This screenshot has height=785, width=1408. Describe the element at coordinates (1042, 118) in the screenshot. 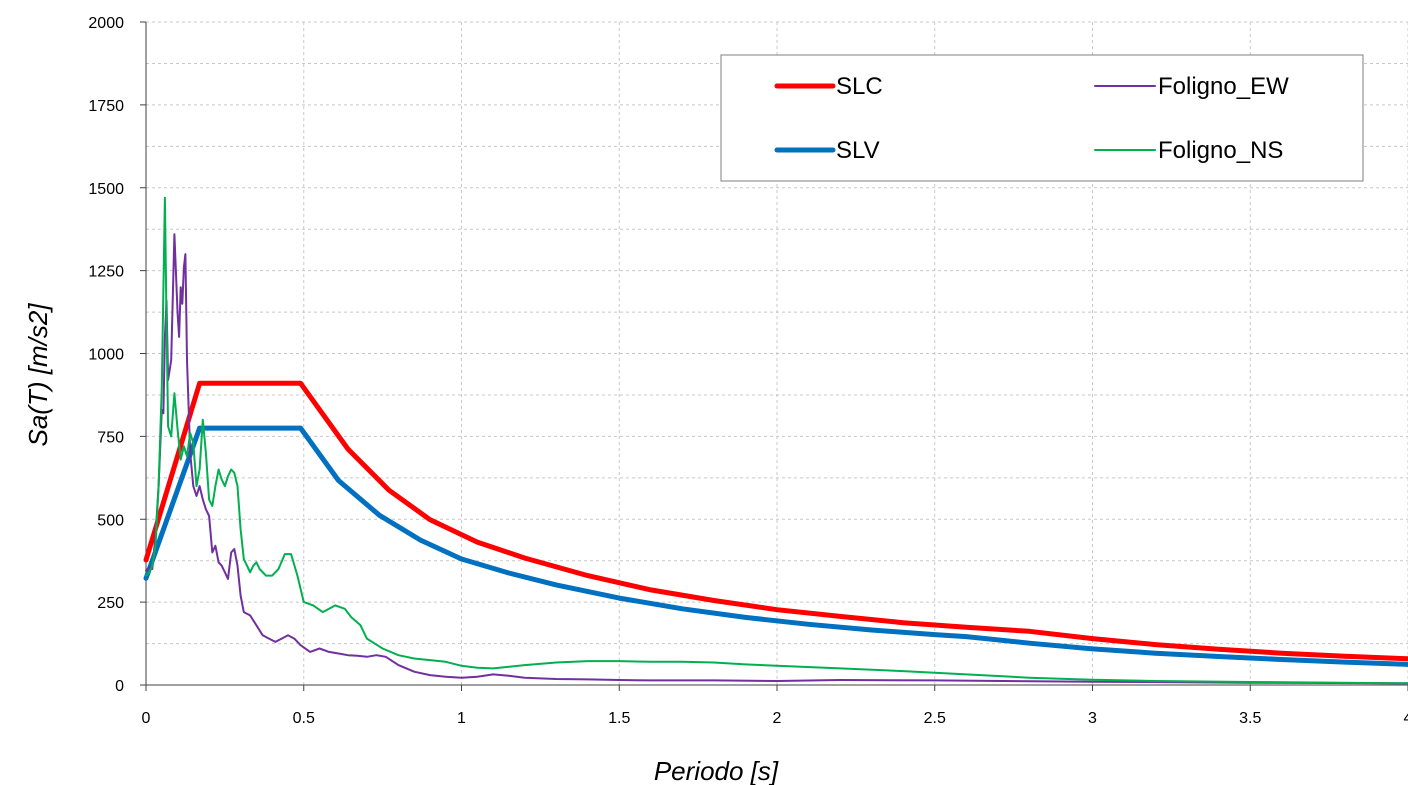

I see `legend: SLC SLV Foligno_EW Foligno_NS` at that location.